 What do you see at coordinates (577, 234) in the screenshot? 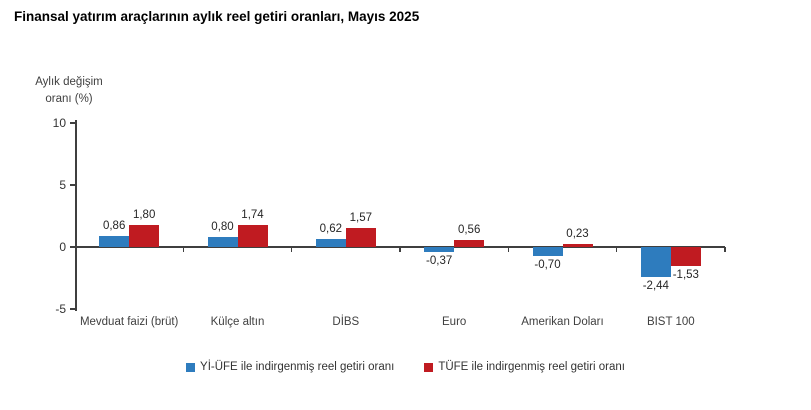
I see `value-label-tufe-4: 0,23` at bounding box center [577, 234].